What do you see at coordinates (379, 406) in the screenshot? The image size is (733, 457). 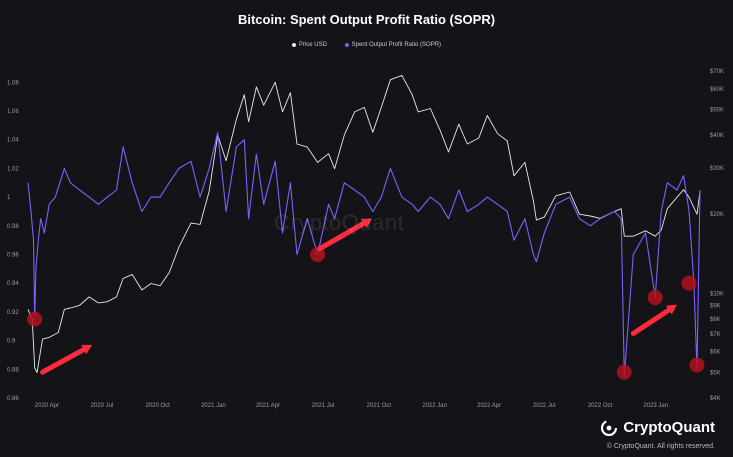 I see `x-tick-label: 2021 Oct` at bounding box center [379, 406].